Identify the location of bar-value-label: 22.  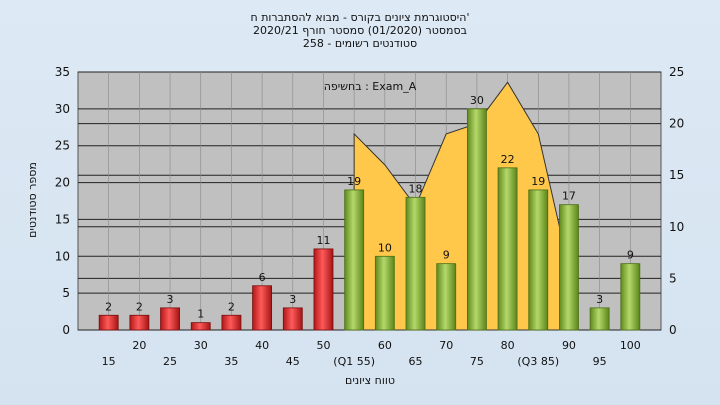
(508, 159).